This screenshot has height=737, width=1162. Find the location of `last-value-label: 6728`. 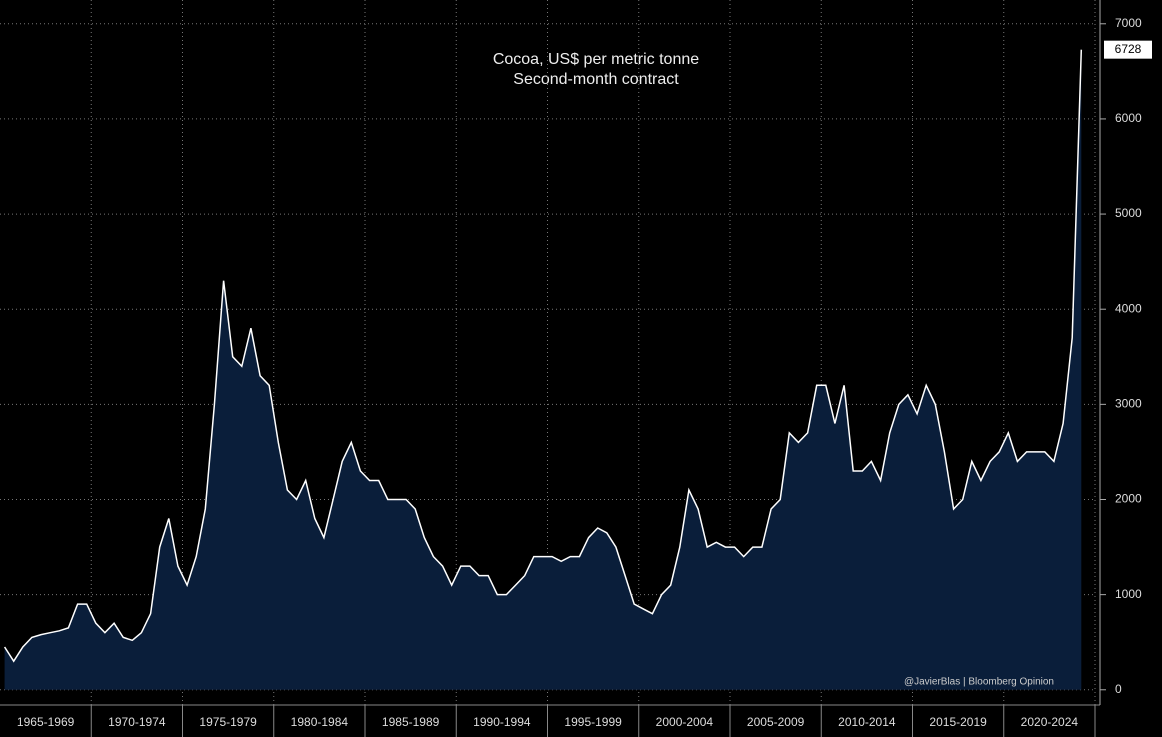

last-value-label: 6728 is located at coordinates (1128, 49).